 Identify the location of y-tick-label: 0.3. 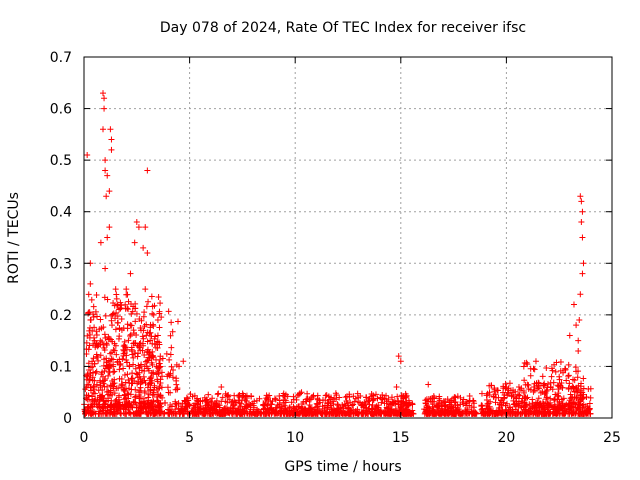
(61, 264).